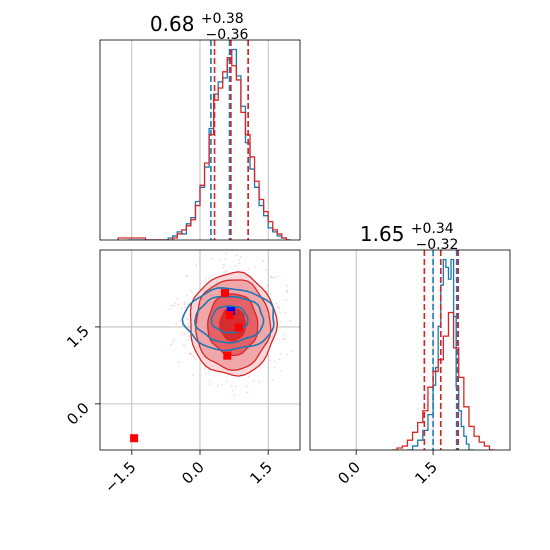  Describe the element at coordinates (78, 337) in the screenshot. I see `bottom-left-y-tick-label: 1.5` at that location.